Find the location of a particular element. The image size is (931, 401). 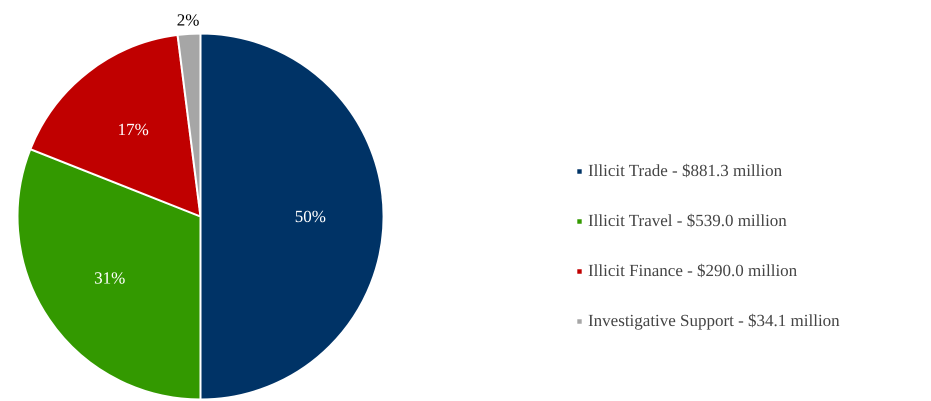

data-label: 17% is located at coordinates (133, 130).